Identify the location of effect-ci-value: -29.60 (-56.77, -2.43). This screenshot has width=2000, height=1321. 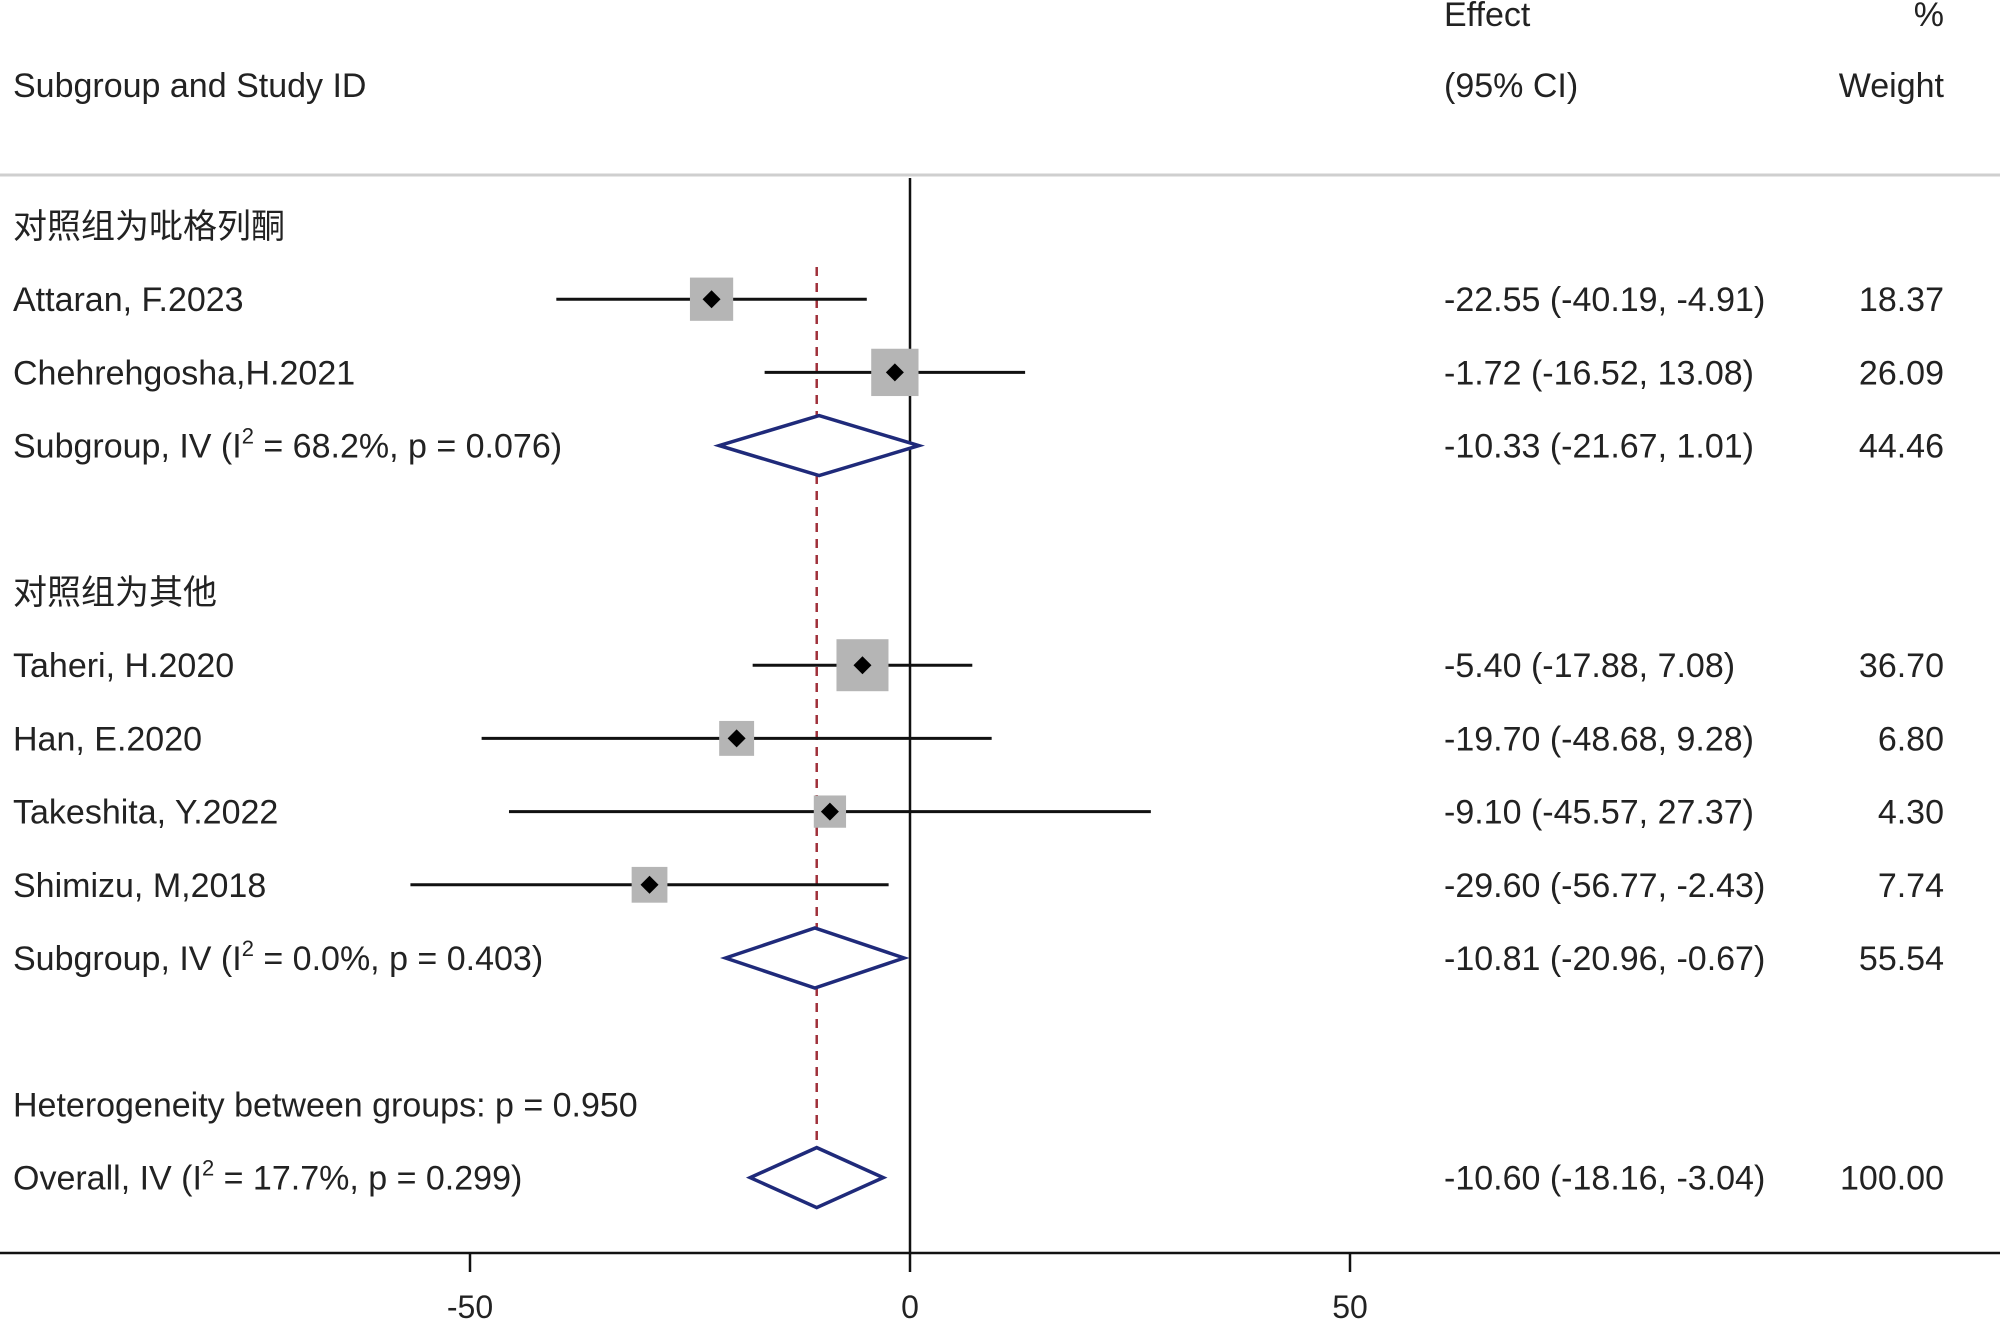
(1604, 886).